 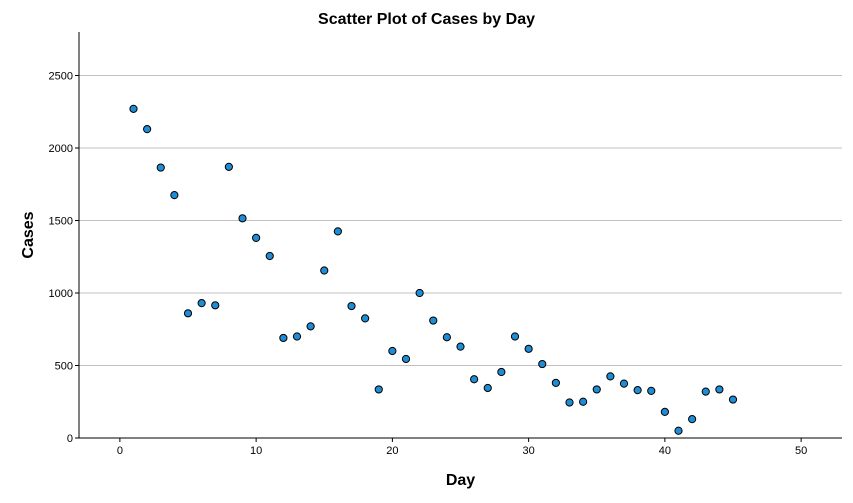 What do you see at coordinates (801, 451) in the screenshot?
I see `x-tick-label: 50` at bounding box center [801, 451].